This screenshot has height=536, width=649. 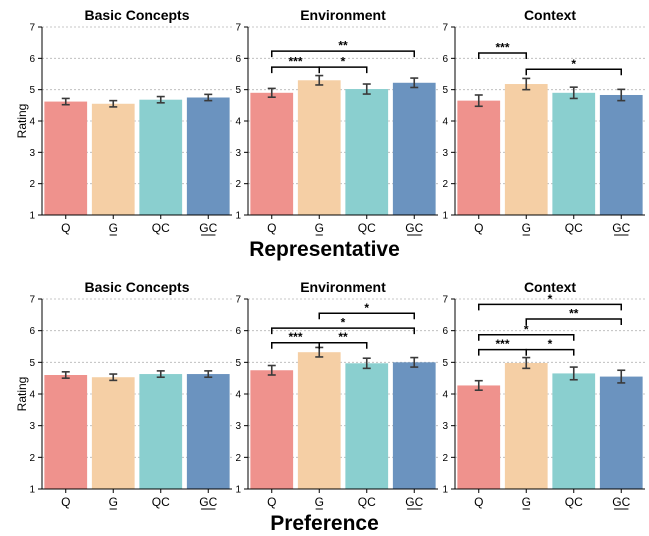 I want to click on p4-preference-basic-concepts-xtick-label-q: Q, so click(x=65, y=502).